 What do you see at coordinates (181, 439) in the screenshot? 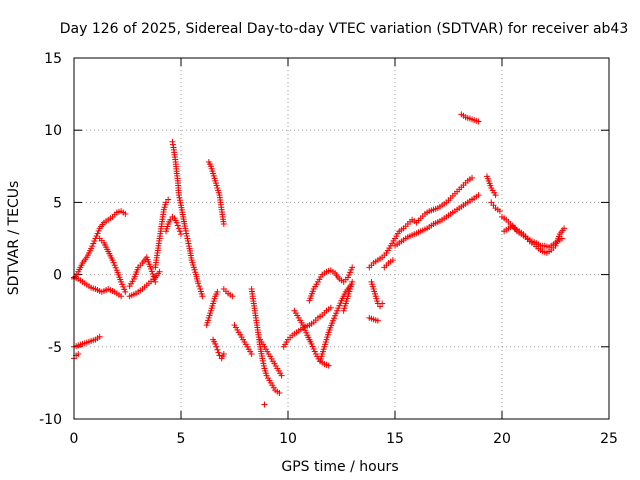
I see `x-tick-label: 5` at bounding box center [181, 439].